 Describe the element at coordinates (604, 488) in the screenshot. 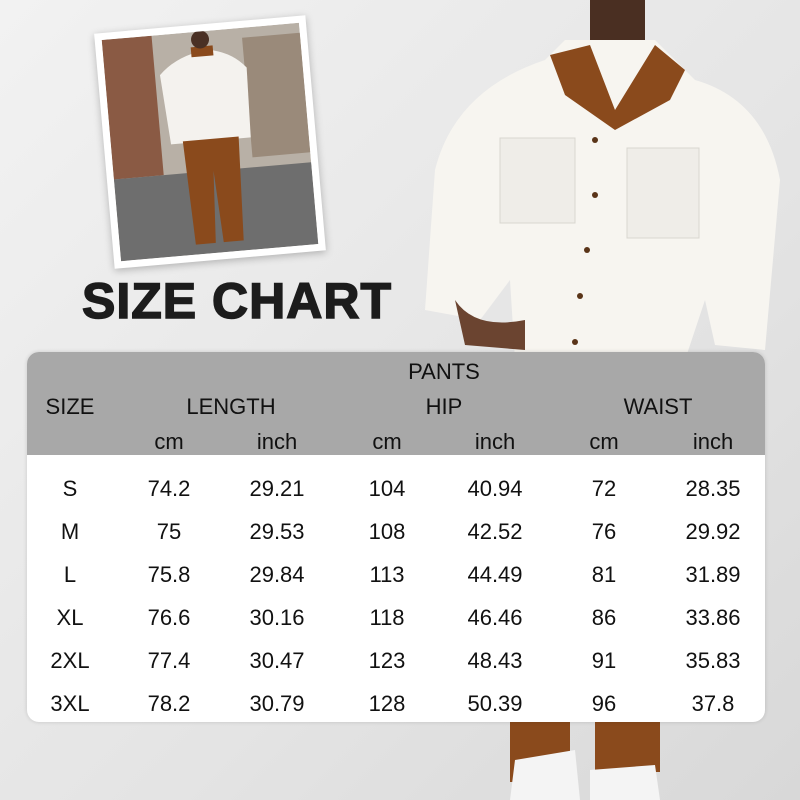

I see `table-cell: 72` at that location.